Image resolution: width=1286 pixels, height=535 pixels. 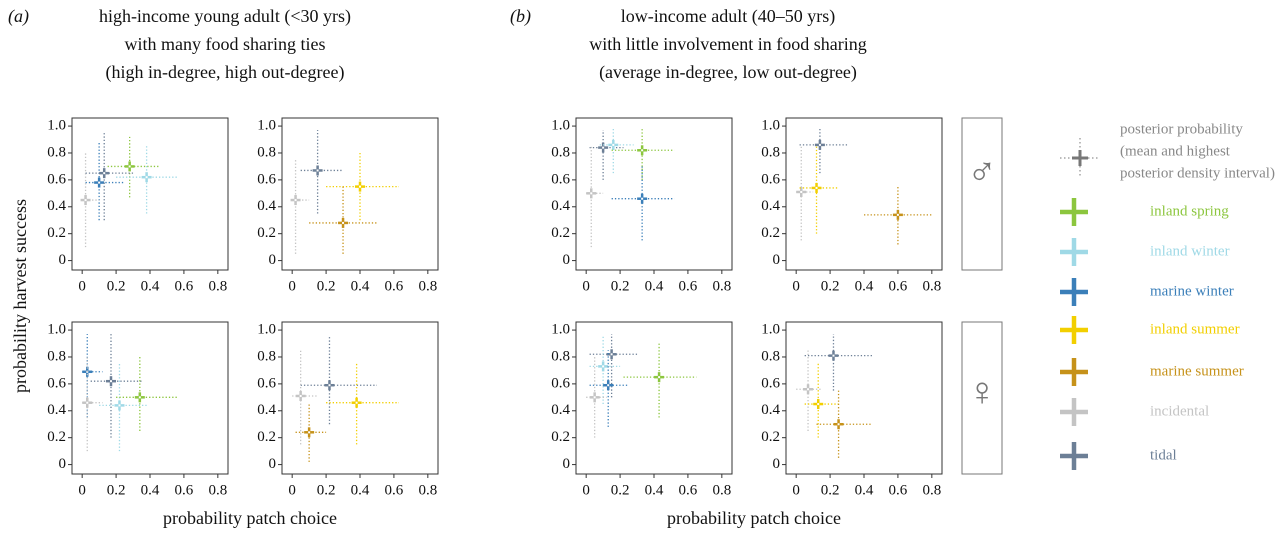 What do you see at coordinates (1189, 211) in the screenshot?
I see `legend-label: inland spring` at bounding box center [1189, 211].